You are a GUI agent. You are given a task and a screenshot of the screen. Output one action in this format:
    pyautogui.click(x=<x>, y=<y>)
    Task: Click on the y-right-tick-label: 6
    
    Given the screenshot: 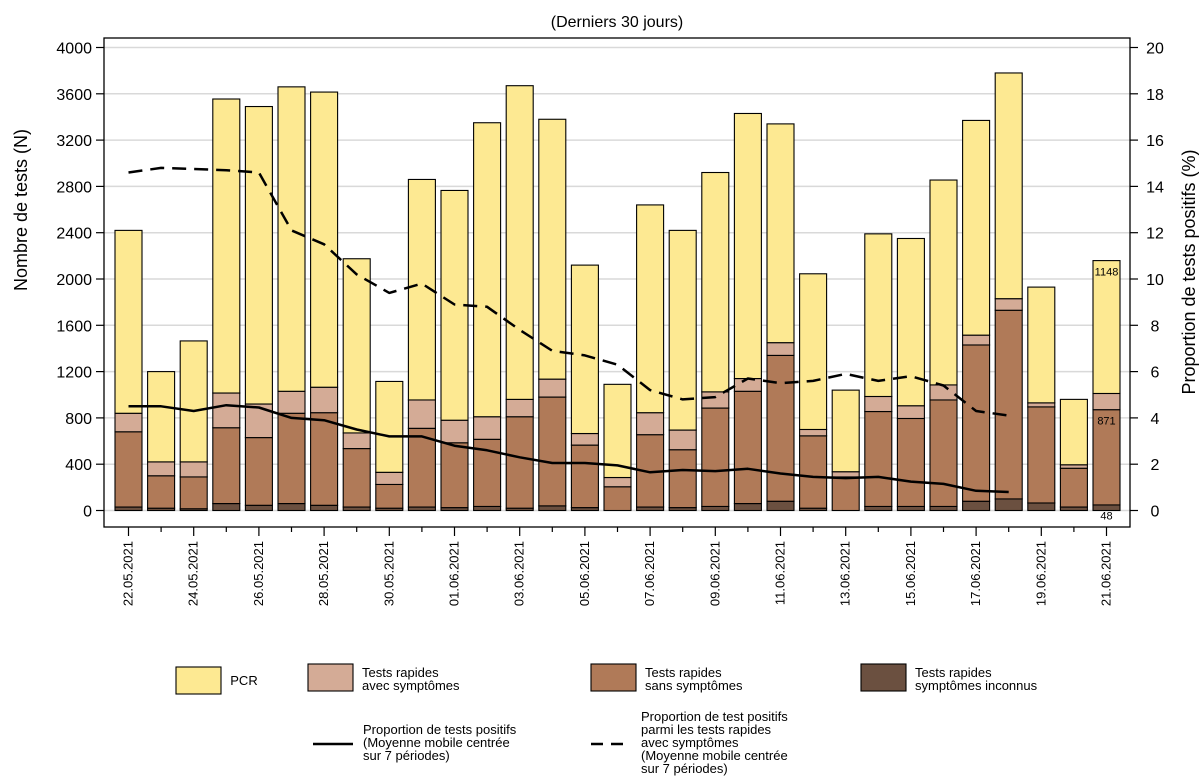 What is the action you would take?
    pyautogui.click(x=1155, y=373)
    